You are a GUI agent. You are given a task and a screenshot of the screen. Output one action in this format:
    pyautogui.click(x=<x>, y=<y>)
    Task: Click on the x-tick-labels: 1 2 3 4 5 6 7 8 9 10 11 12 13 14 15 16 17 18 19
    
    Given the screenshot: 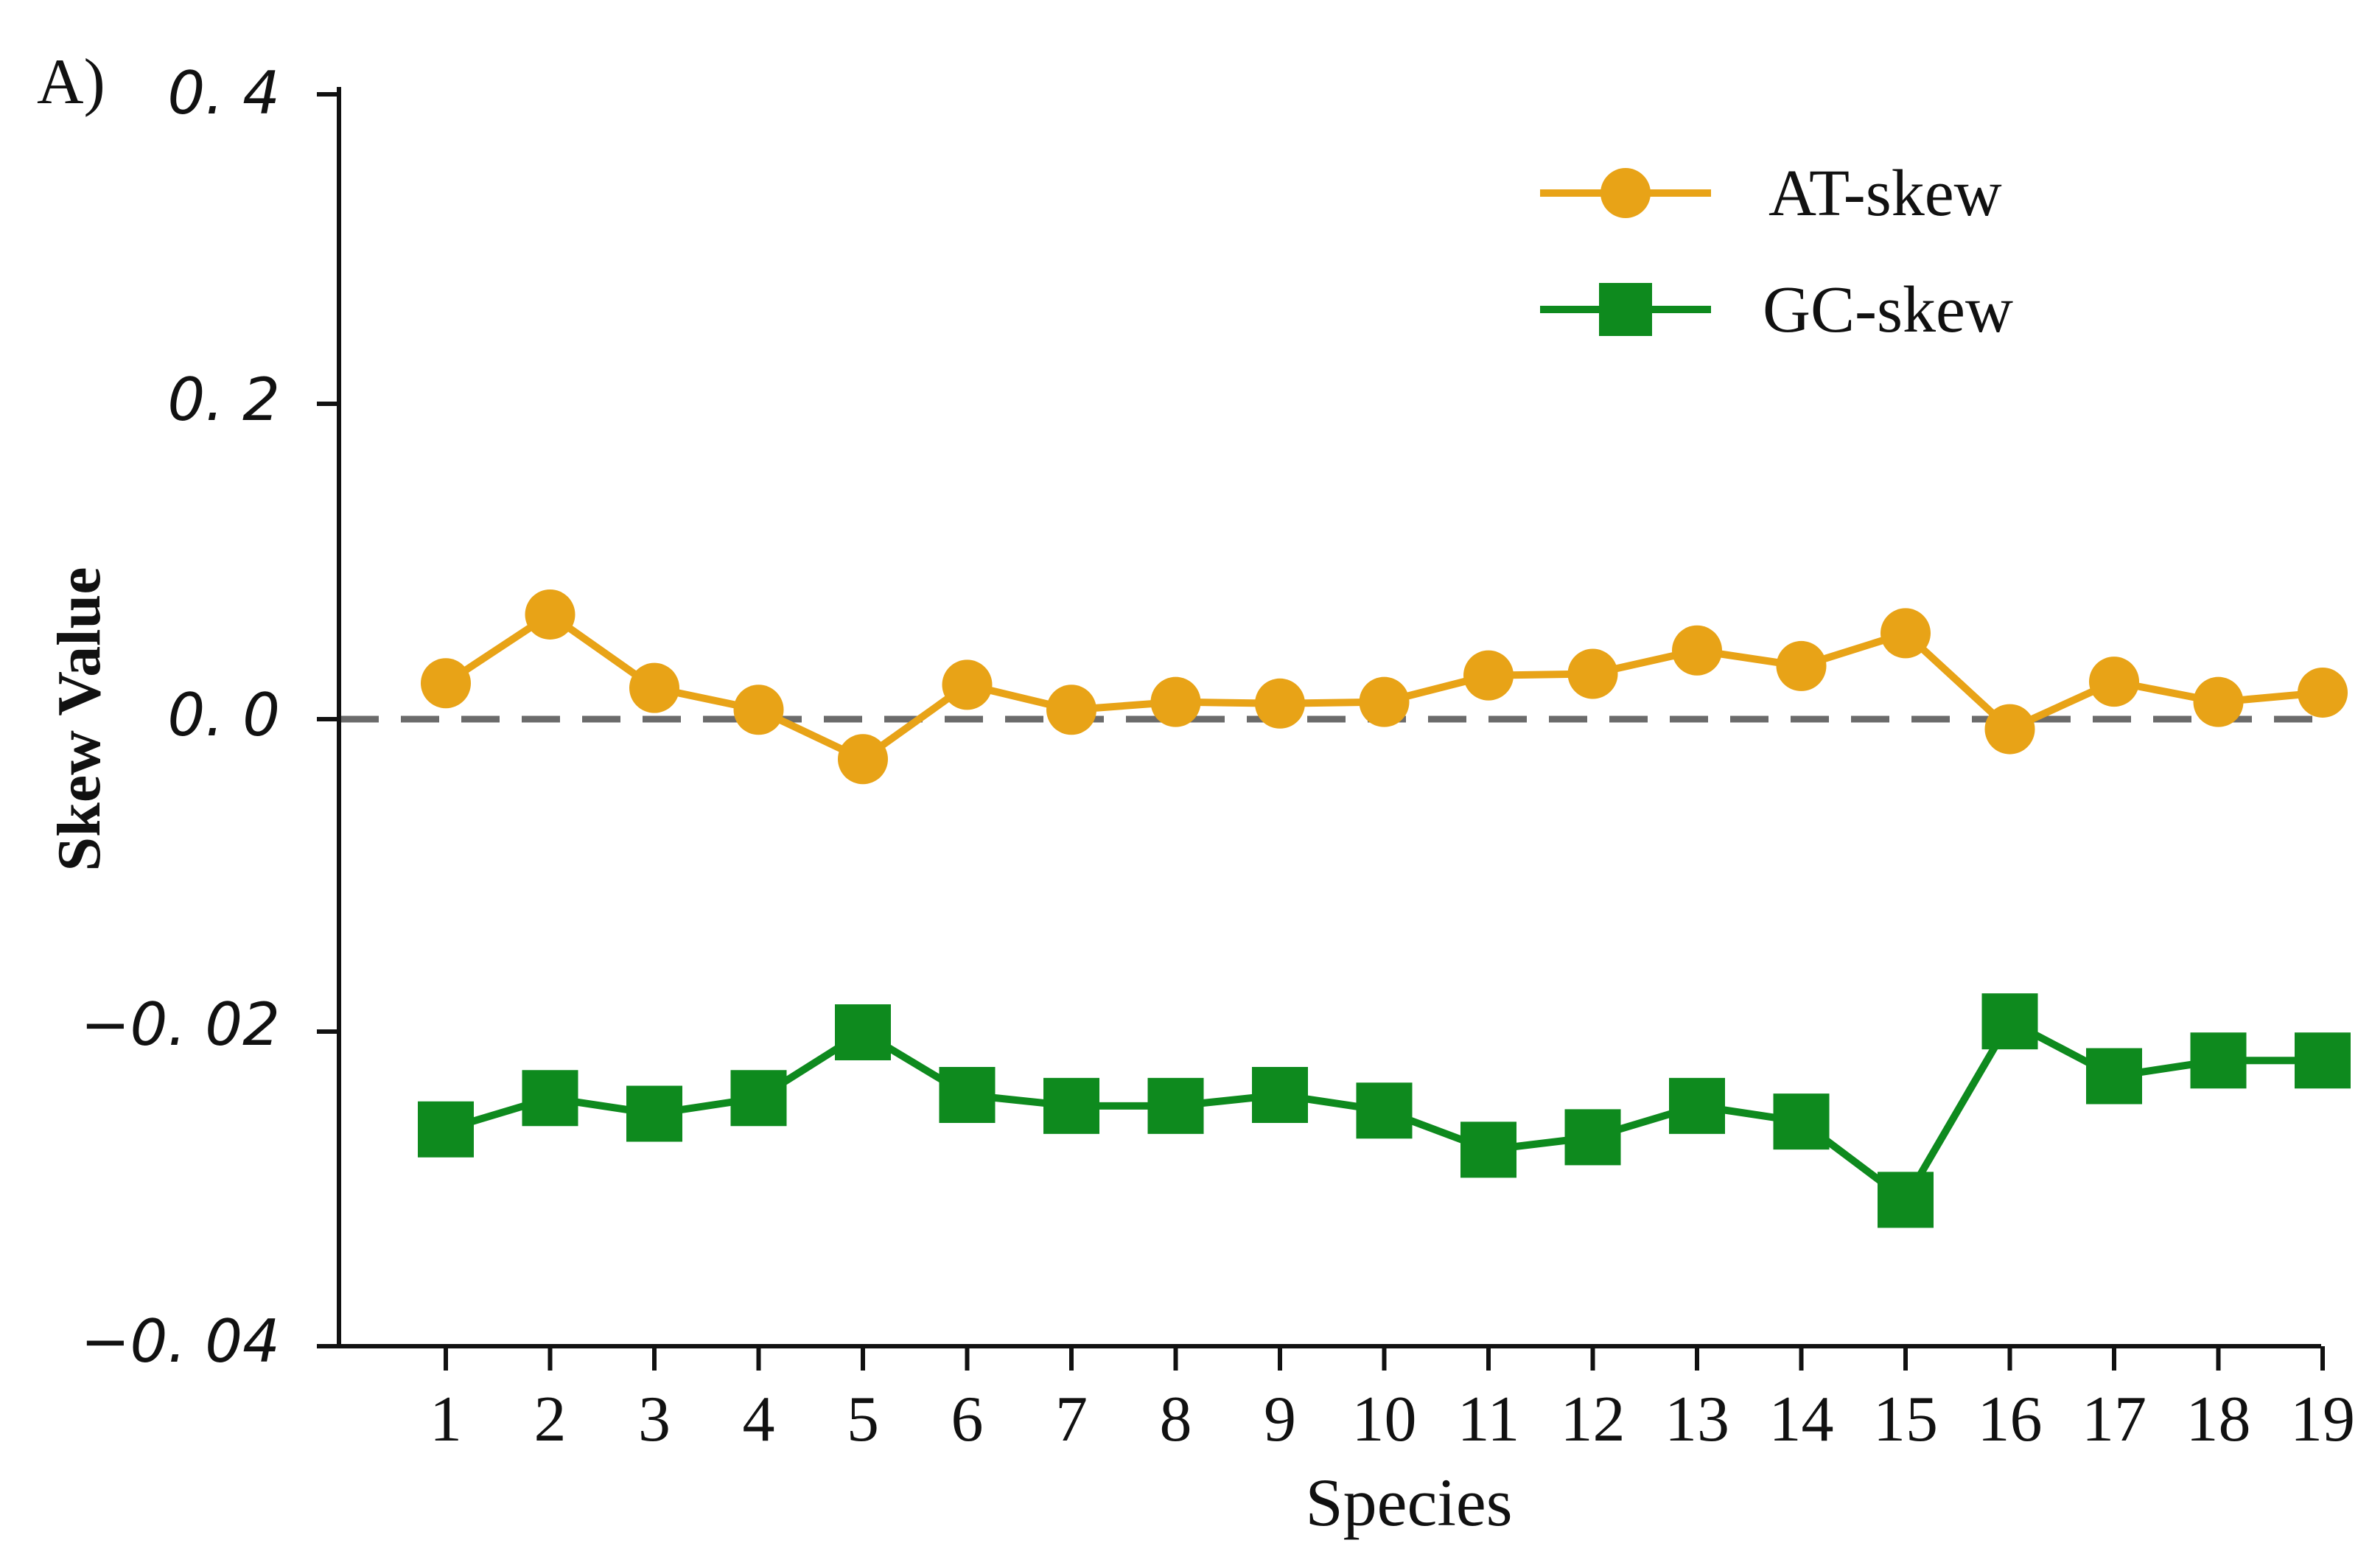 What is the action you would take?
    pyautogui.click(x=1392, y=1419)
    